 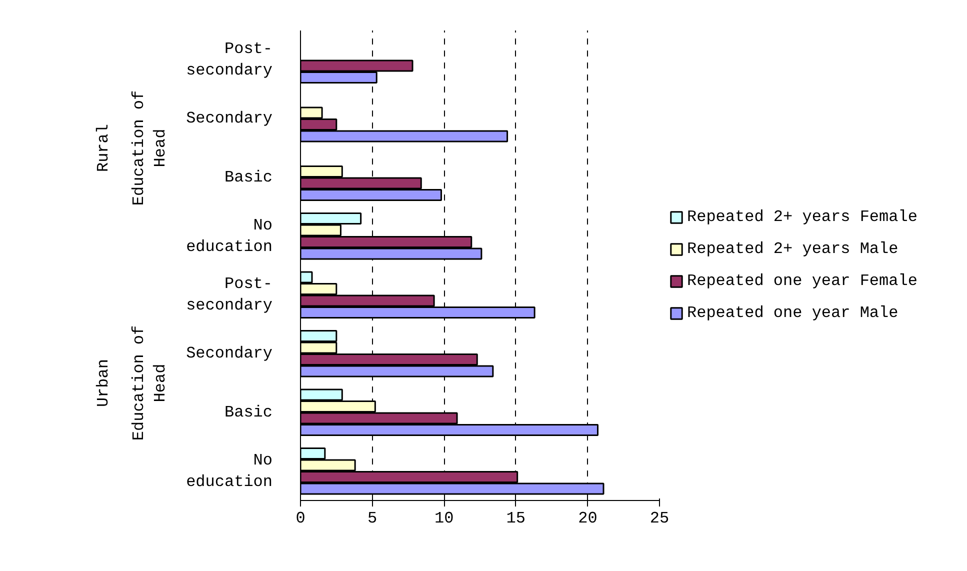 I want to click on legend-label: Repeated one year Female, so click(x=802, y=281).